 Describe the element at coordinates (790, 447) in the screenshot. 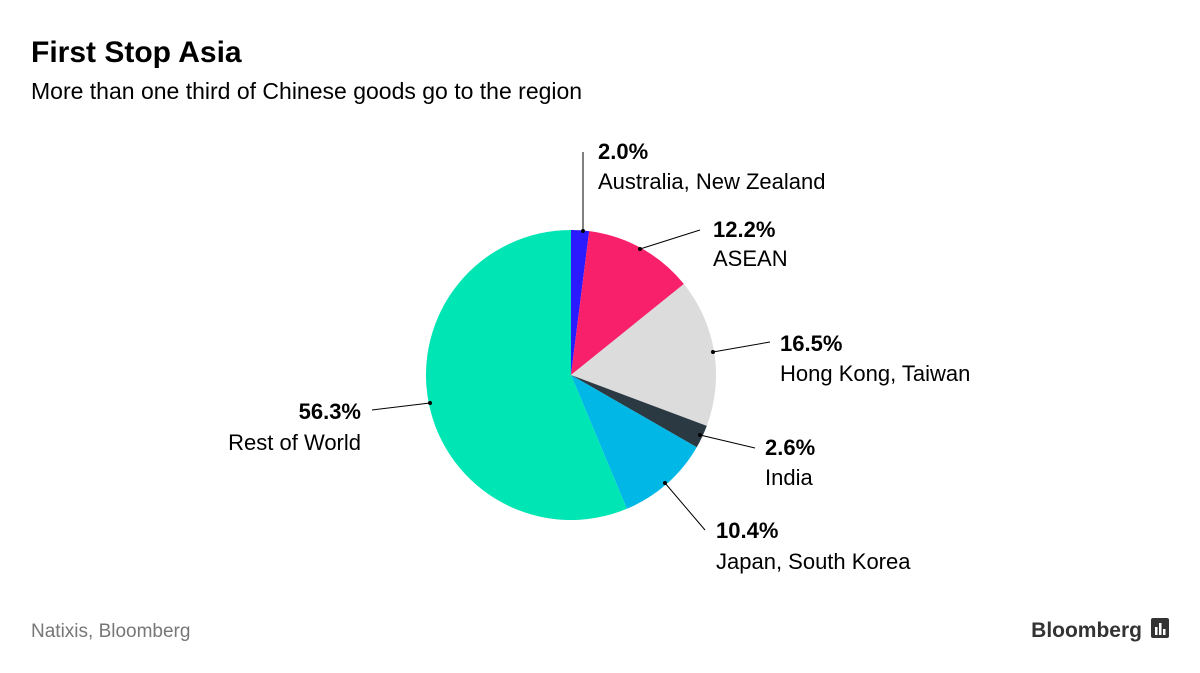

I see `value-label: 2.6%` at that location.